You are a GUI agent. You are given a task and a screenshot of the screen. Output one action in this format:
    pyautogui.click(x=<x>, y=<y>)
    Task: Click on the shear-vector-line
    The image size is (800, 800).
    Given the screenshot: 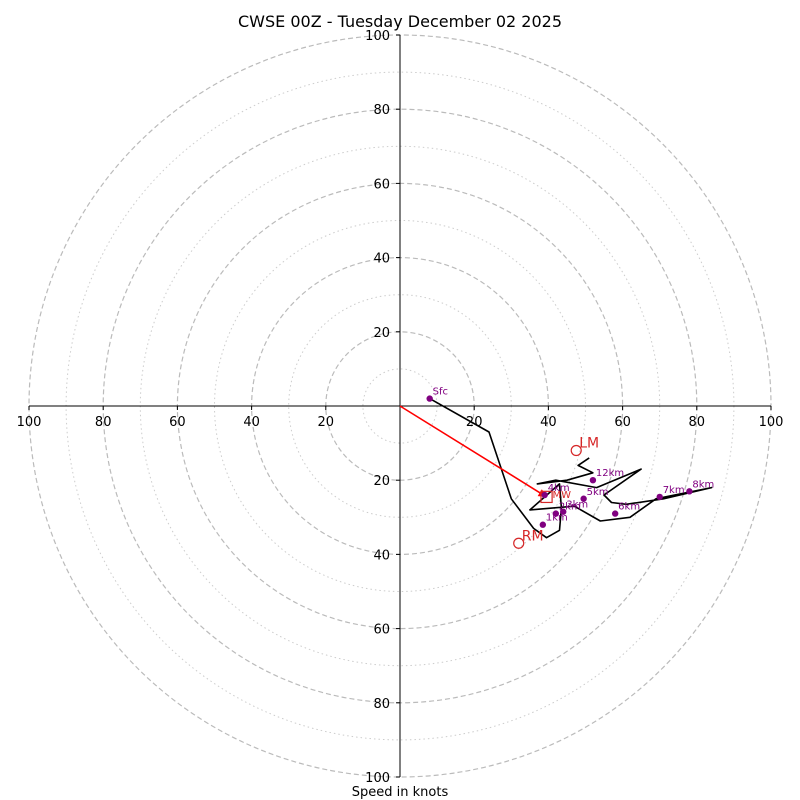 What is the action you would take?
    pyautogui.click(x=473, y=451)
    